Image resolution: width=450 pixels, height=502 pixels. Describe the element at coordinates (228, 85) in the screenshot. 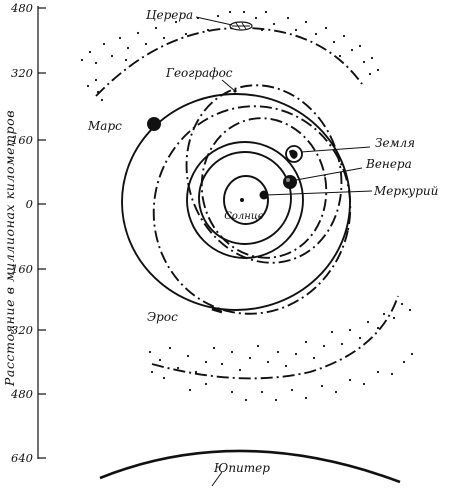

I see `geographos-leader` at that location.